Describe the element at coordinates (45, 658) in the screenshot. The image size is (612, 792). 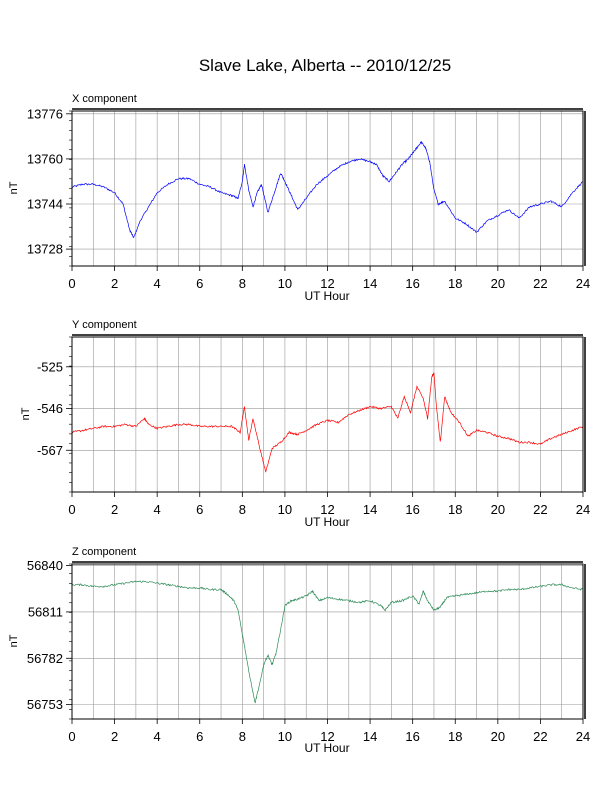
I see `y-tick-label: 56782` at that location.